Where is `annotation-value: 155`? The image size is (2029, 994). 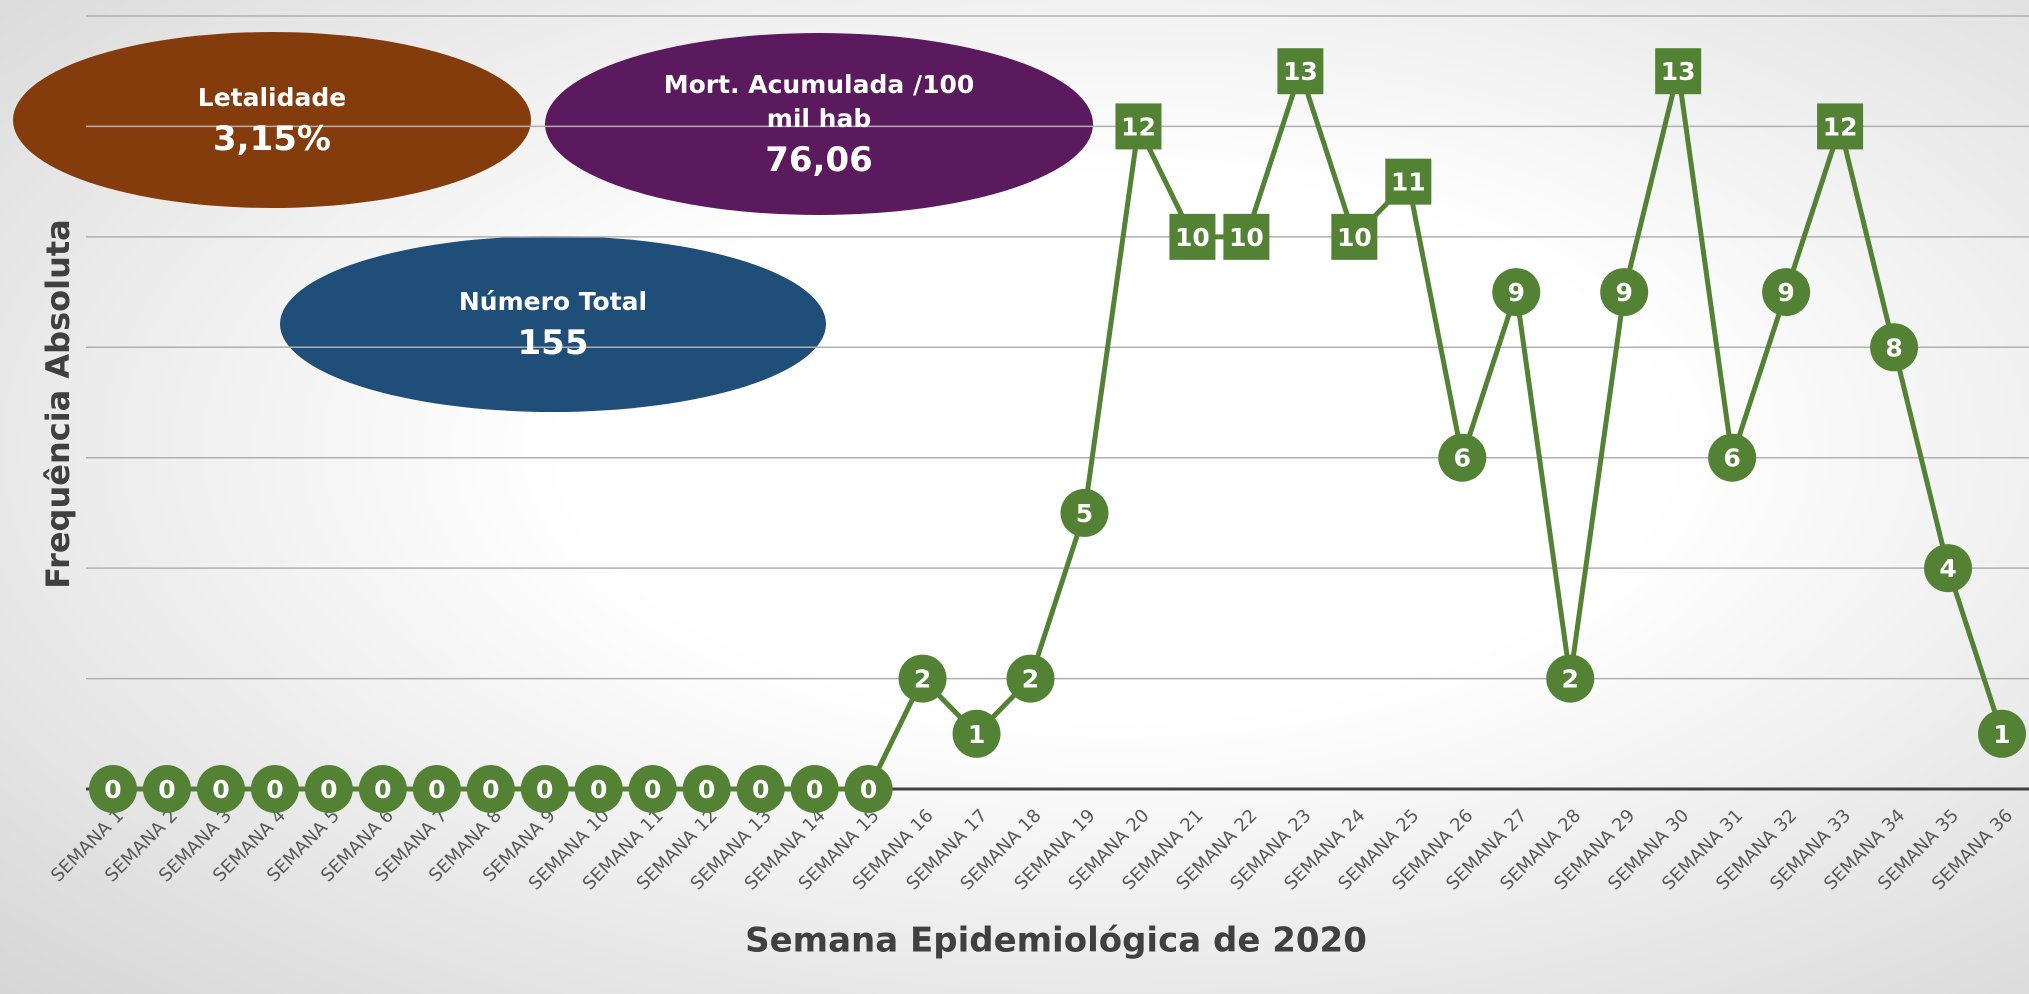 annotation-value: 155 is located at coordinates (553, 343).